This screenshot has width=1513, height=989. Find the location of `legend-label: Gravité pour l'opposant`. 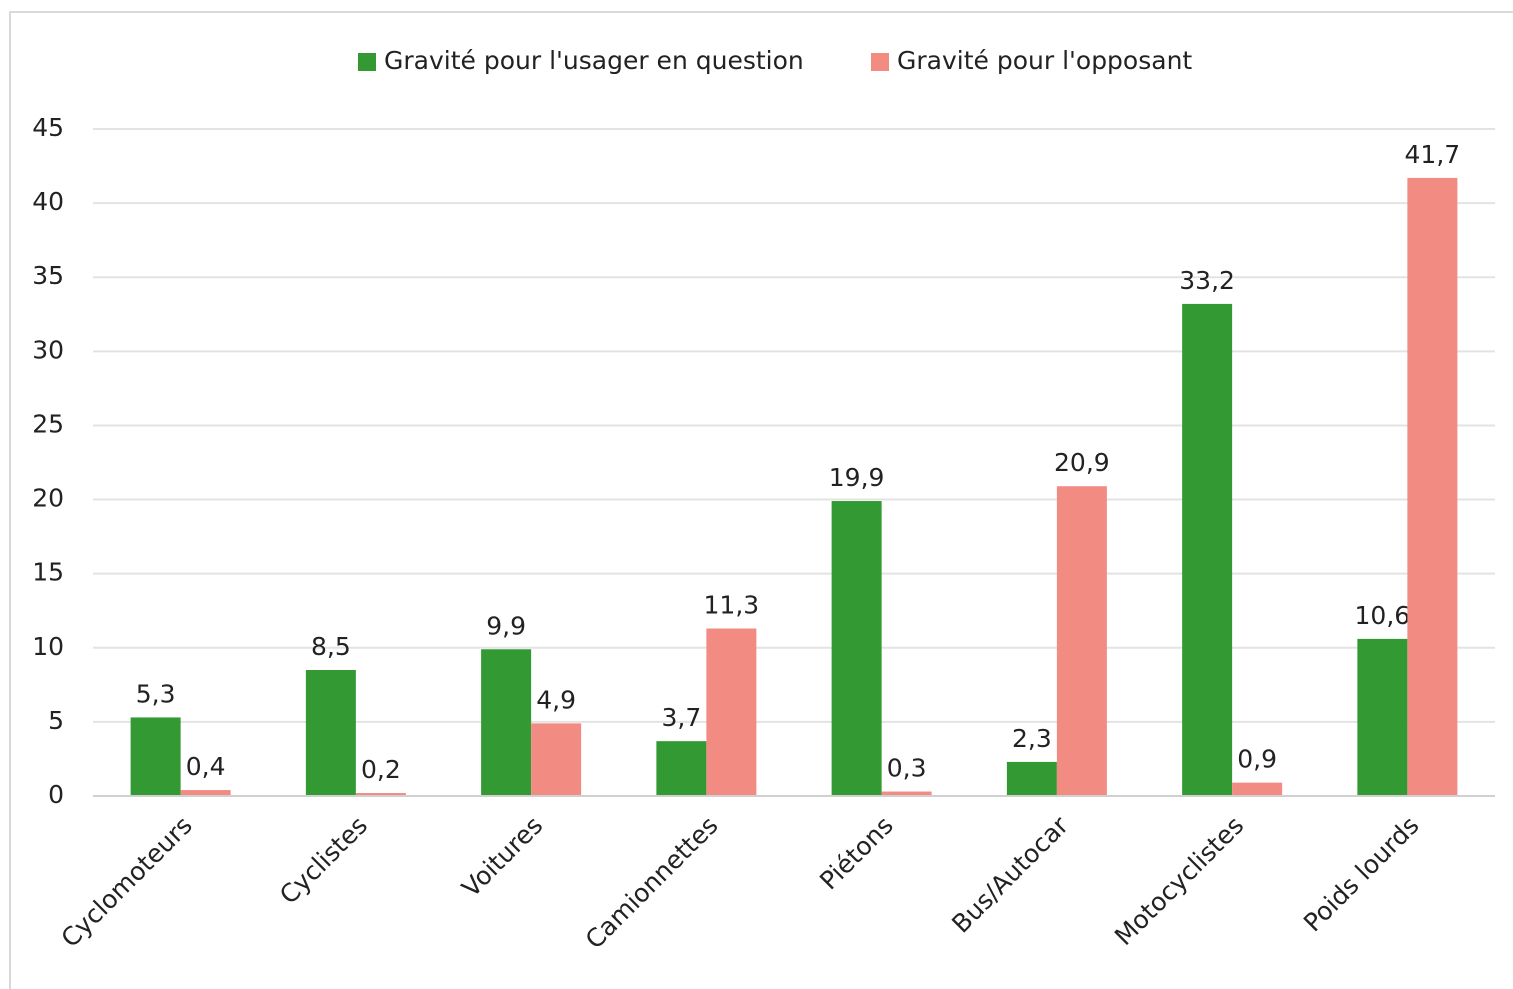

legend-label: Gravité pour l'opposant is located at coordinates (1044, 60).